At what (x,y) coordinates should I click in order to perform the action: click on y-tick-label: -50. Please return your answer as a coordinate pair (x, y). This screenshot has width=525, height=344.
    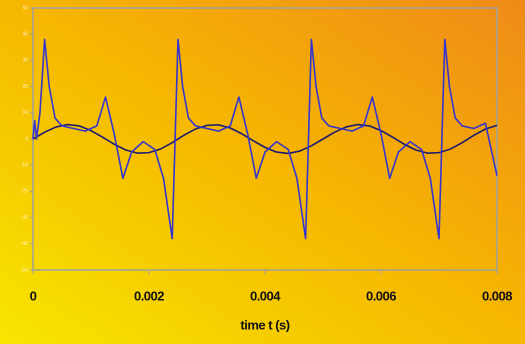
    Looking at the image, I should click on (24, 270).